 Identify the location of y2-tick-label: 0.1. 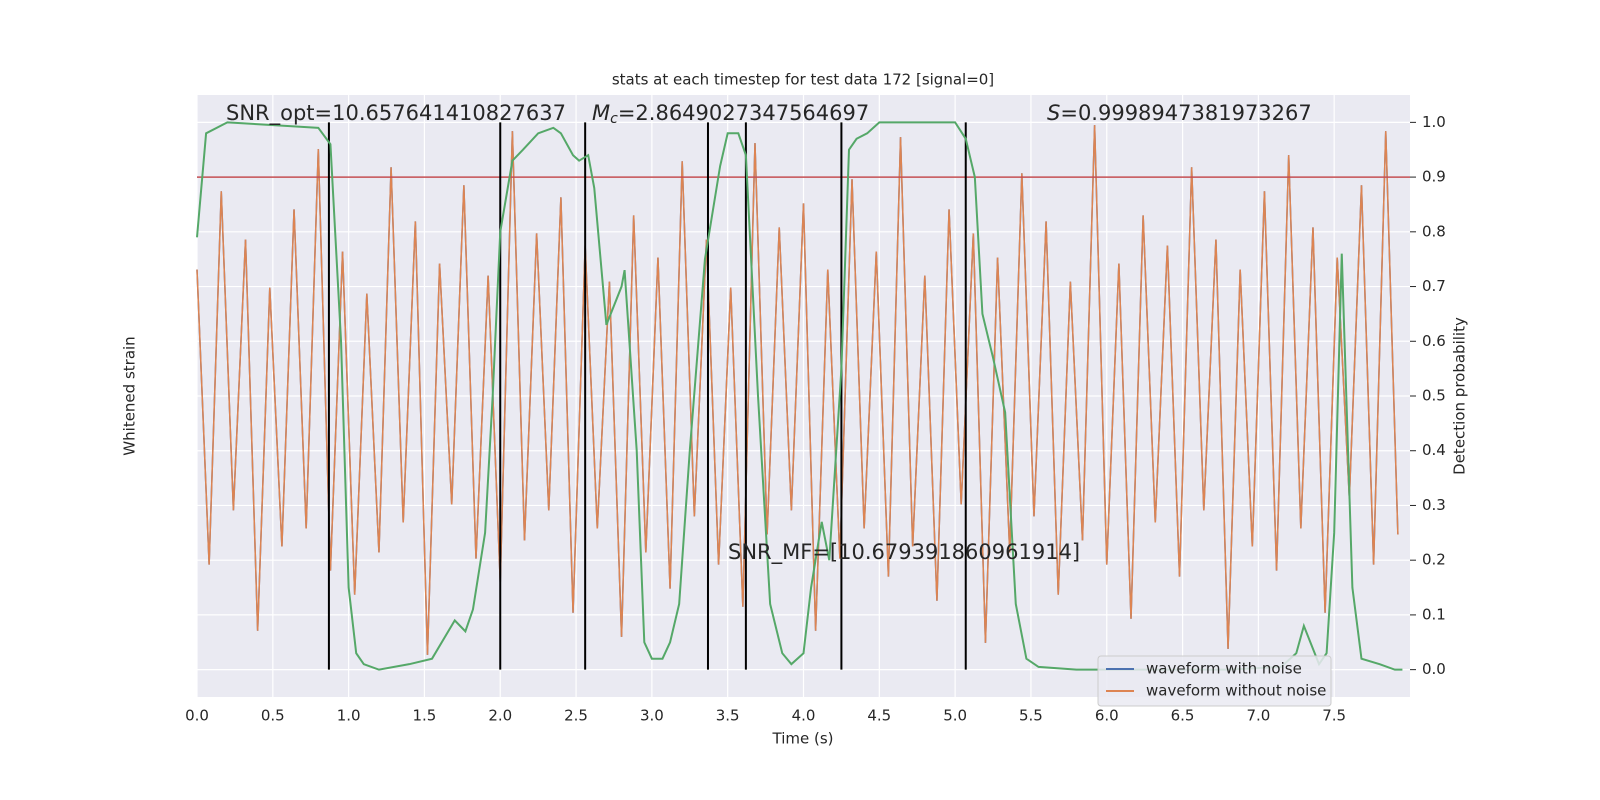
(1434, 614).